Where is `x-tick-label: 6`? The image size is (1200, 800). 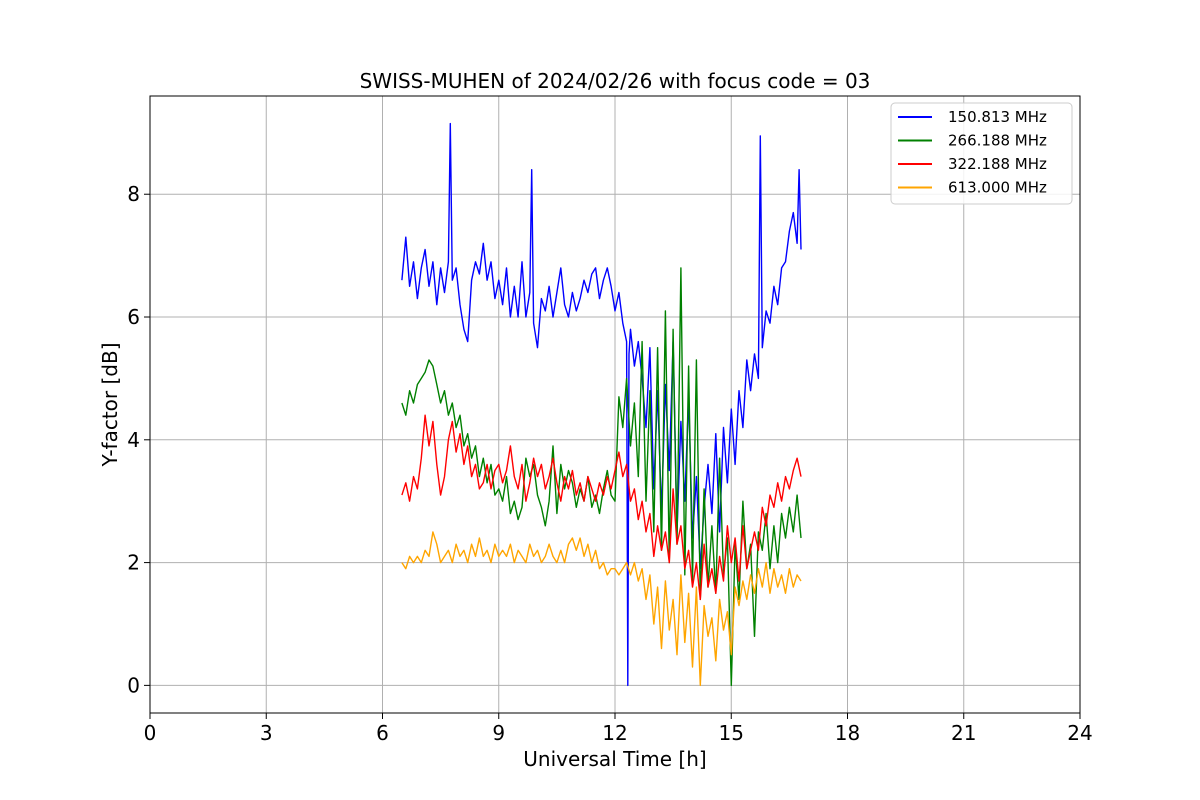 x-tick-label: 6 is located at coordinates (382, 733).